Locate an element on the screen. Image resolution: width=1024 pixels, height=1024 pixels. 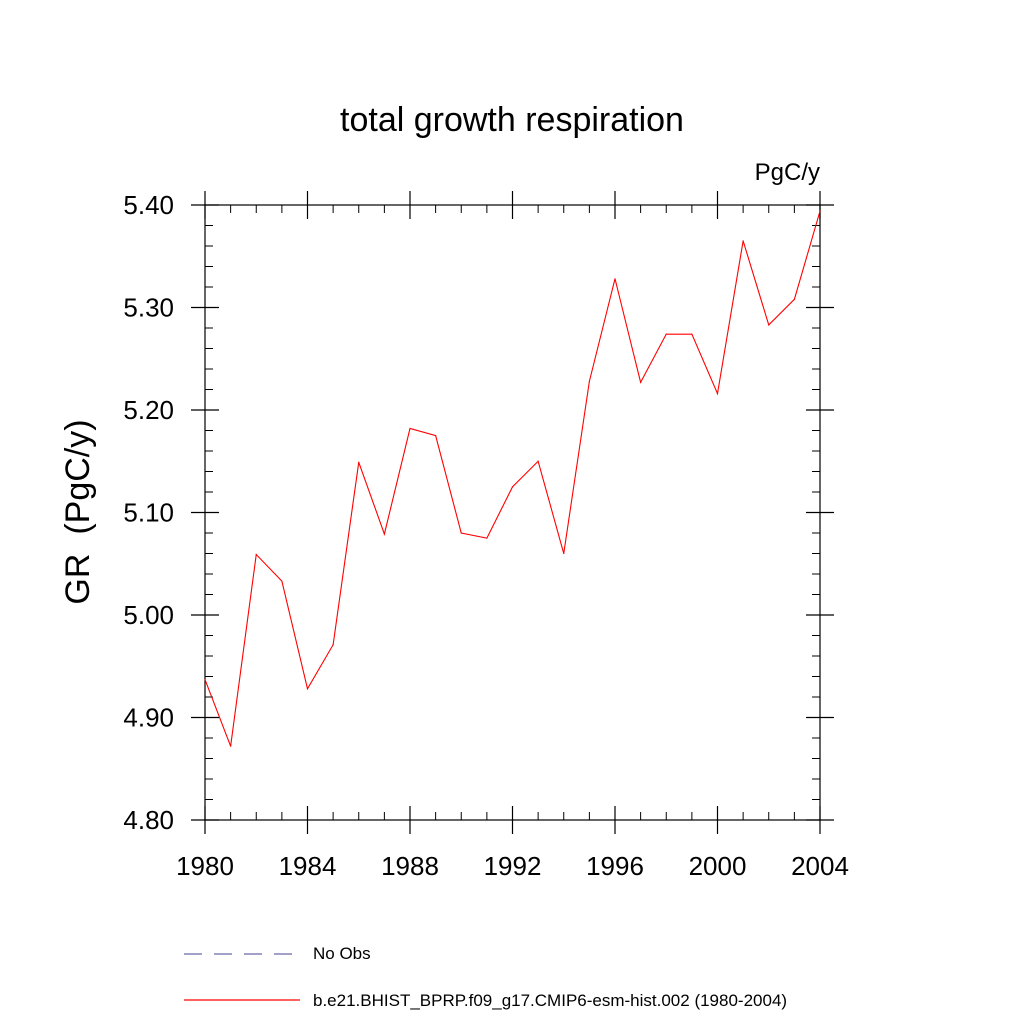
y-tick-label: 4.90 is located at coordinates (148, 718).